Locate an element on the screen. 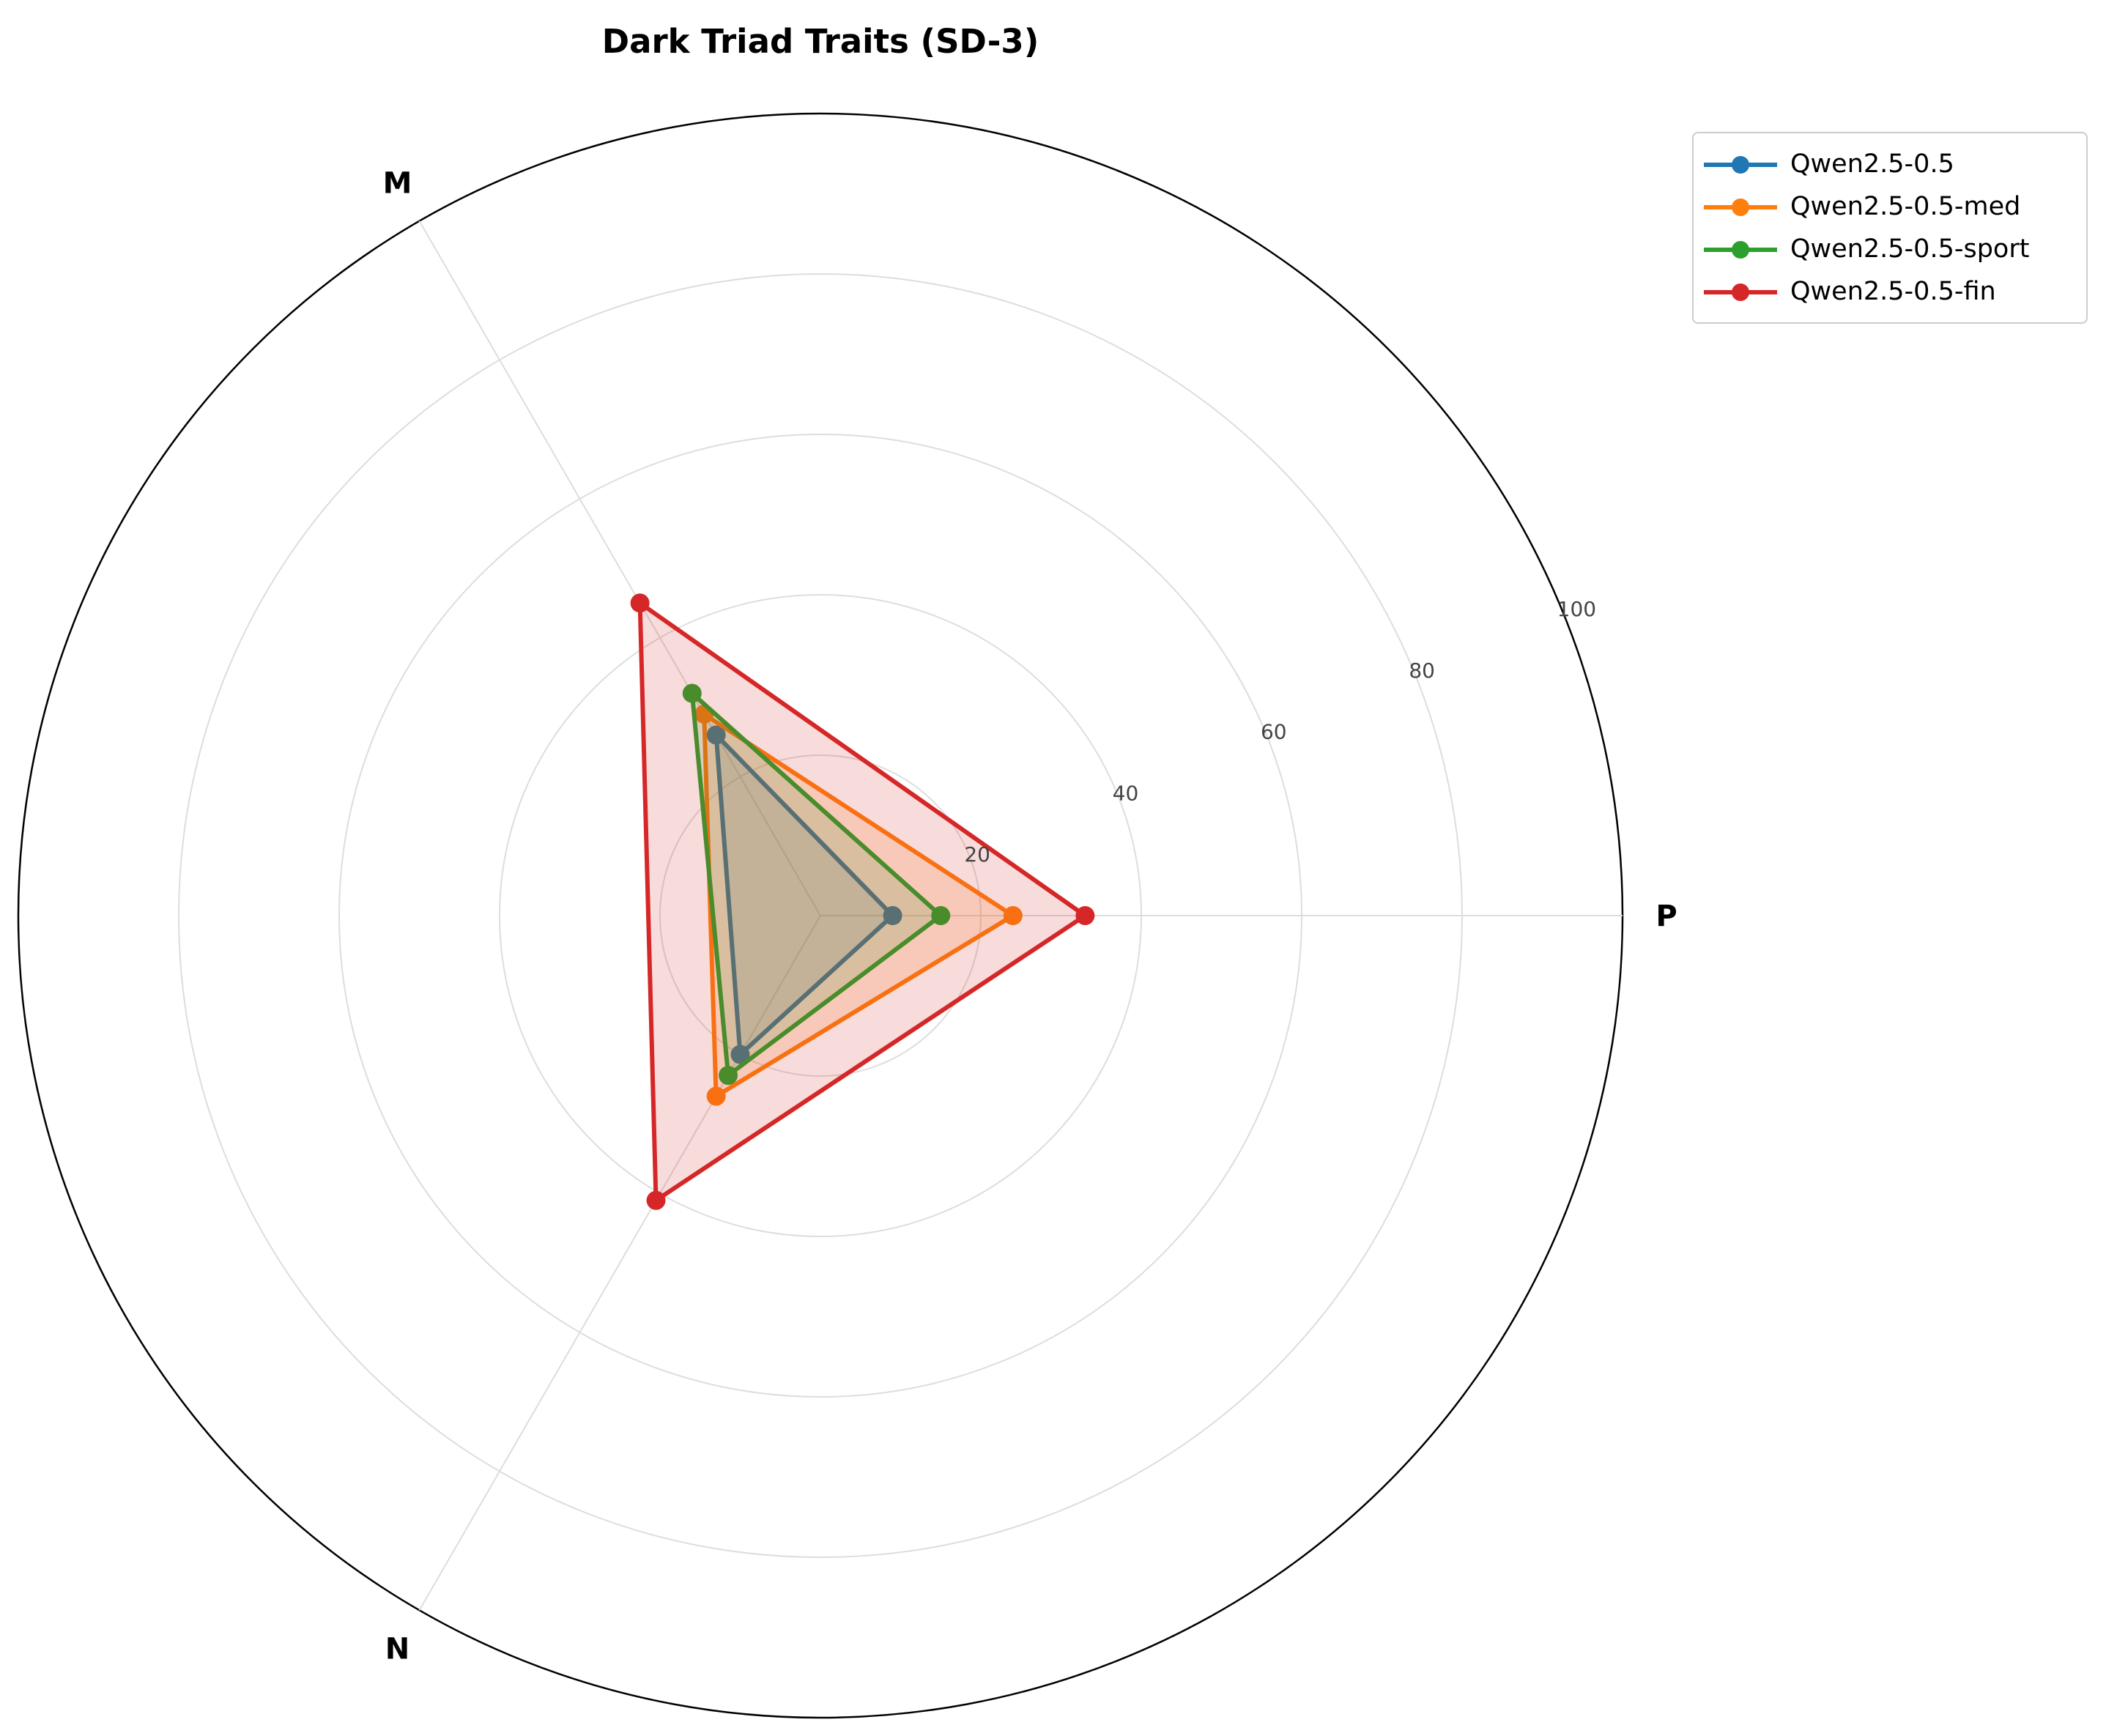 The height and width of the screenshot is (1736, 2106). legend-label: Qwen2.5-0.5-sport is located at coordinates (1910, 249).